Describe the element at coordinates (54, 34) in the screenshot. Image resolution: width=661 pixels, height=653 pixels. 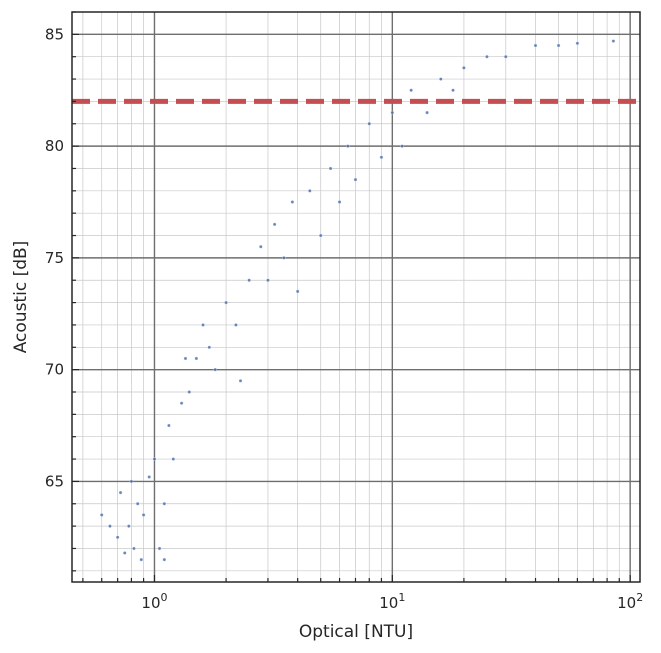
I see `y-tick-label: 85` at that location.